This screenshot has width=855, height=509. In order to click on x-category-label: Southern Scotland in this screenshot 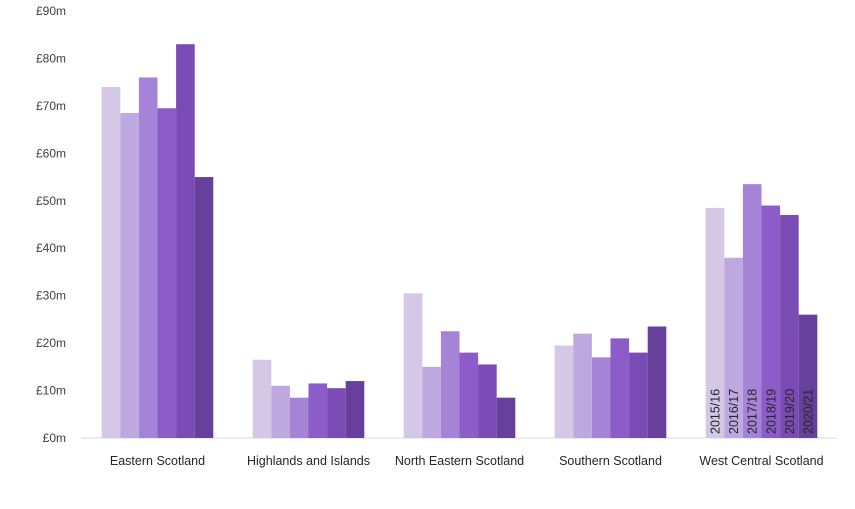, I will do `click(610, 461)`.